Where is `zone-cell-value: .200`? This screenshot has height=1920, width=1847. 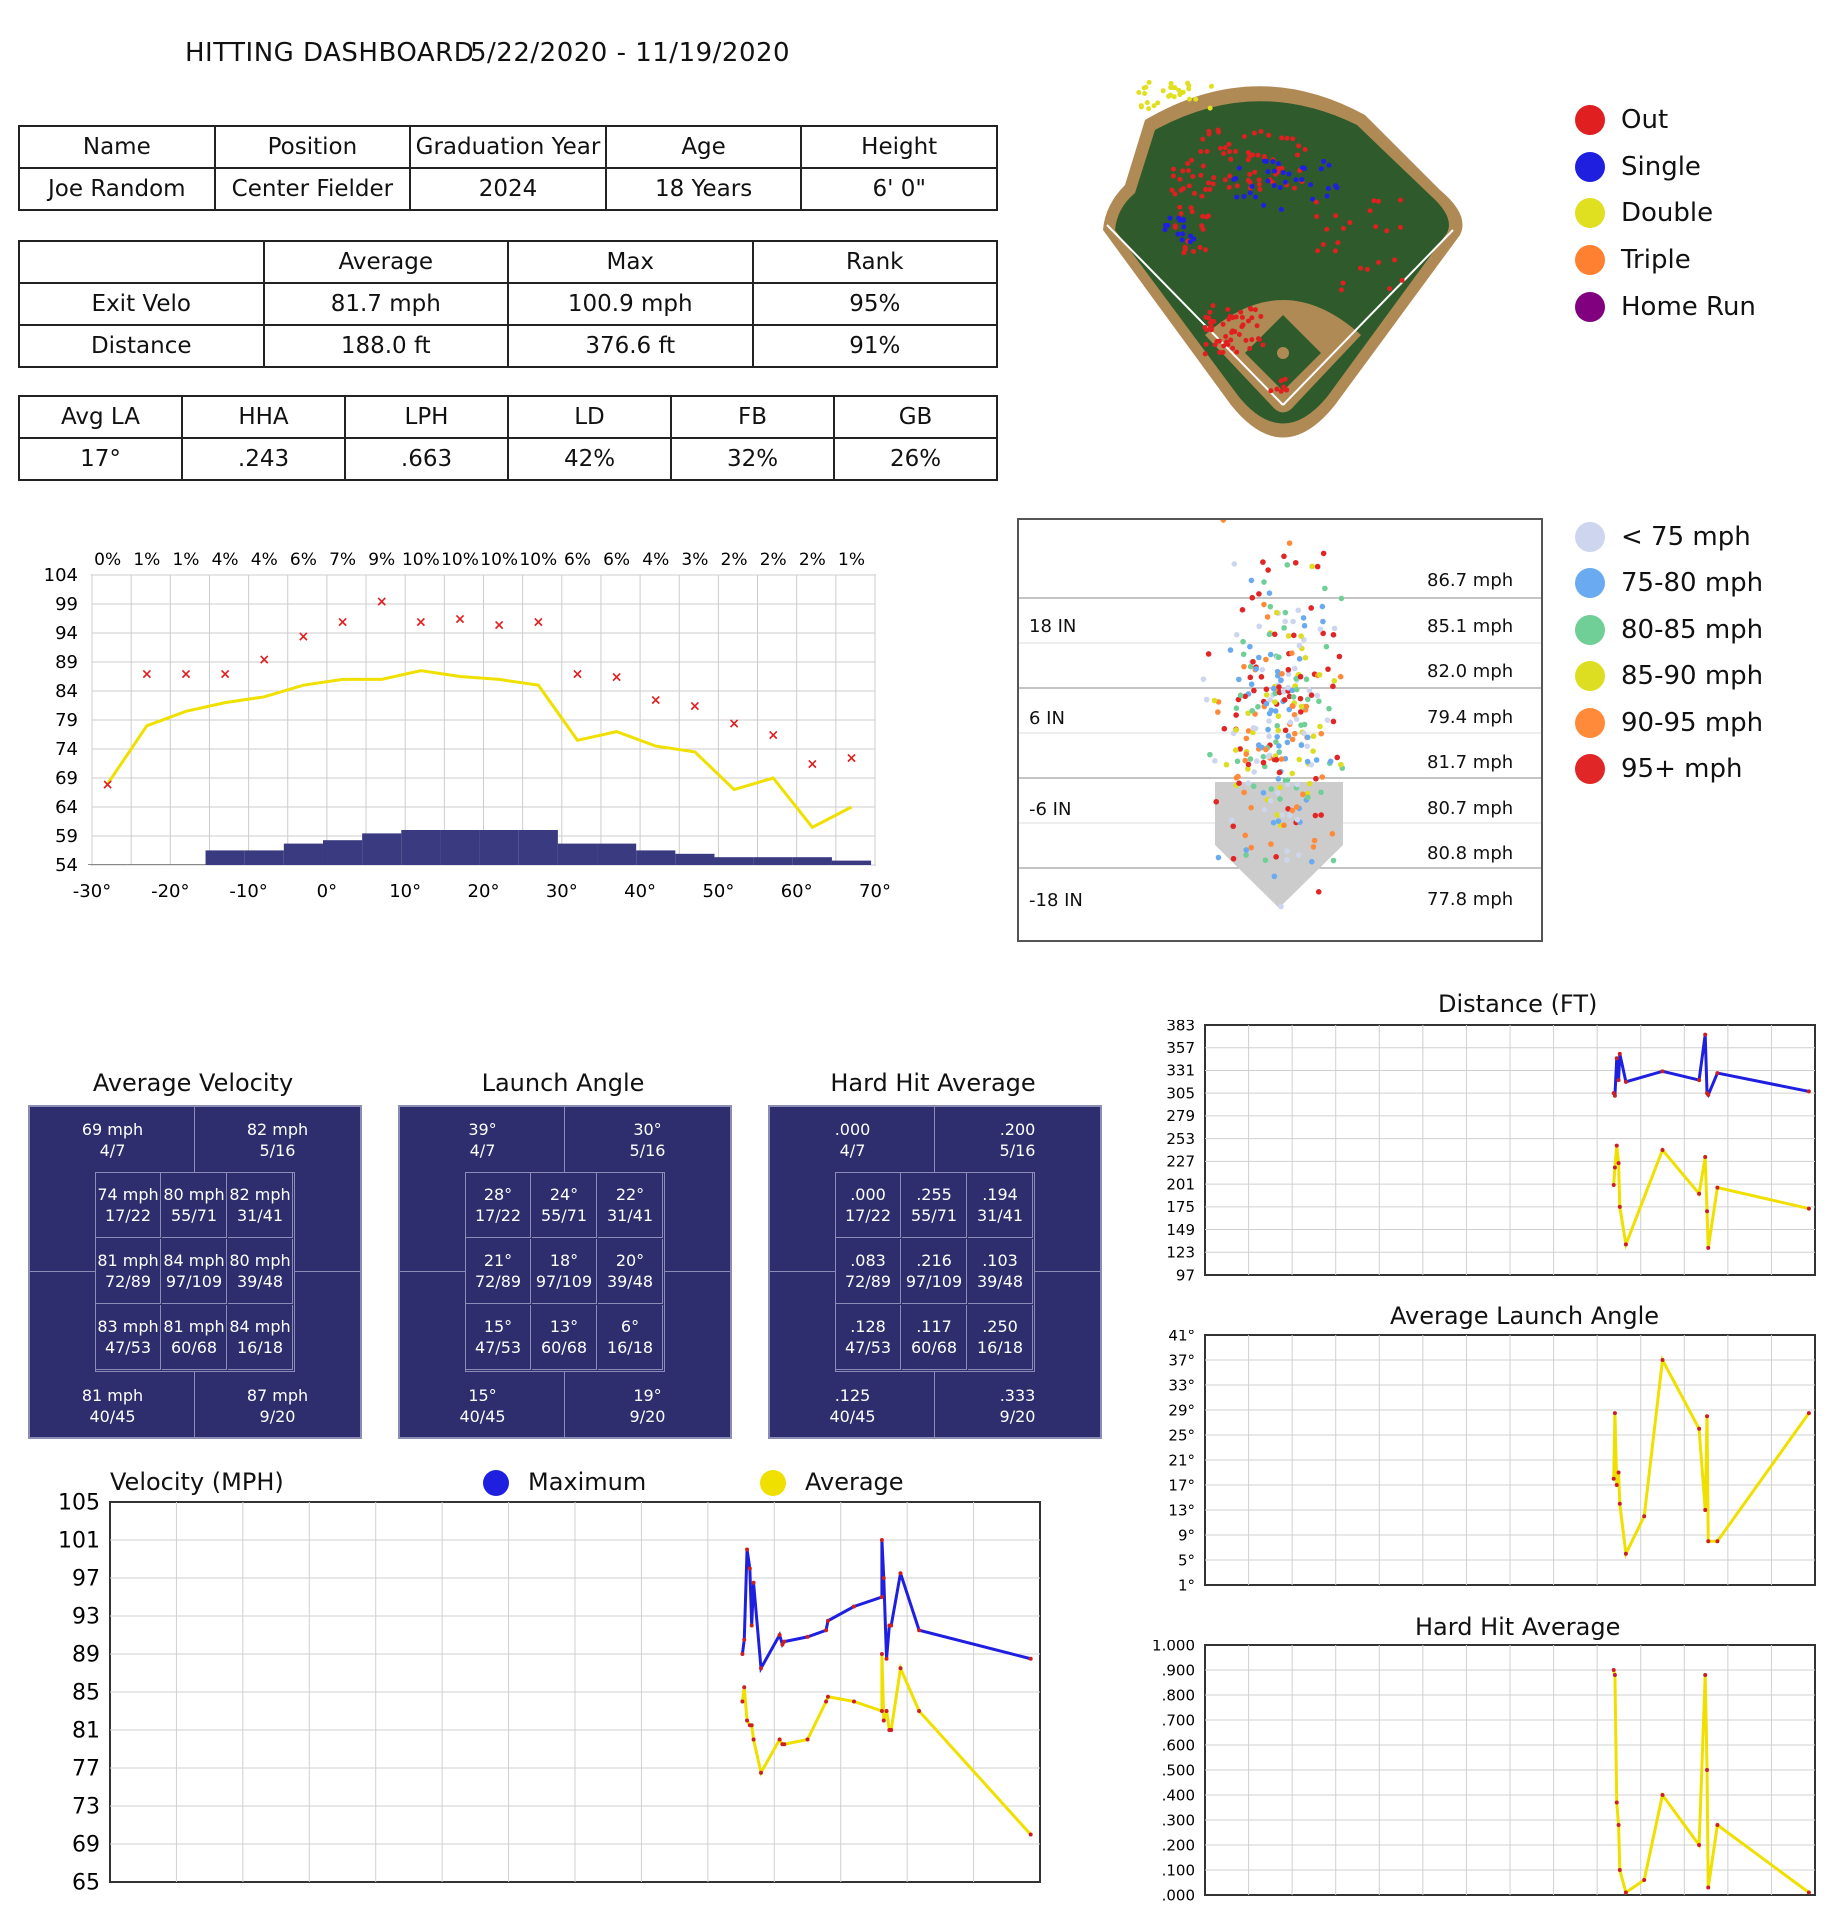 zone-cell-value: .200 is located at coordinates (1017, 1129).